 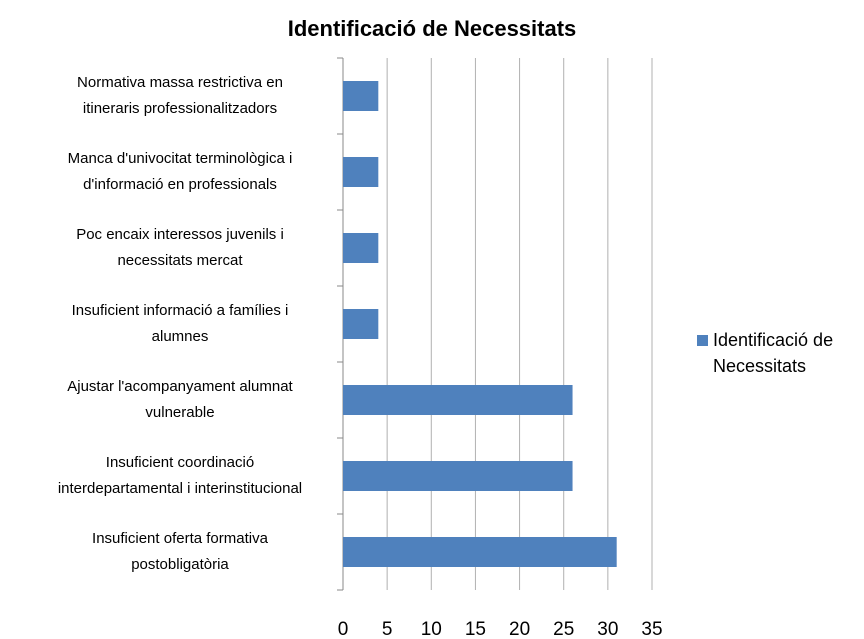 I want to click on y-tick-label: itineraris professionalitzadors, so click(x=180, y=108).